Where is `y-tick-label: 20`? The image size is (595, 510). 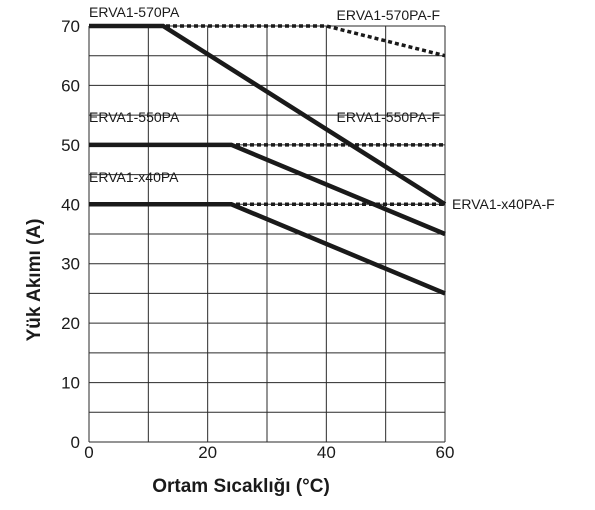
y-tick-label: 20 is located at coordinates (70, 323).